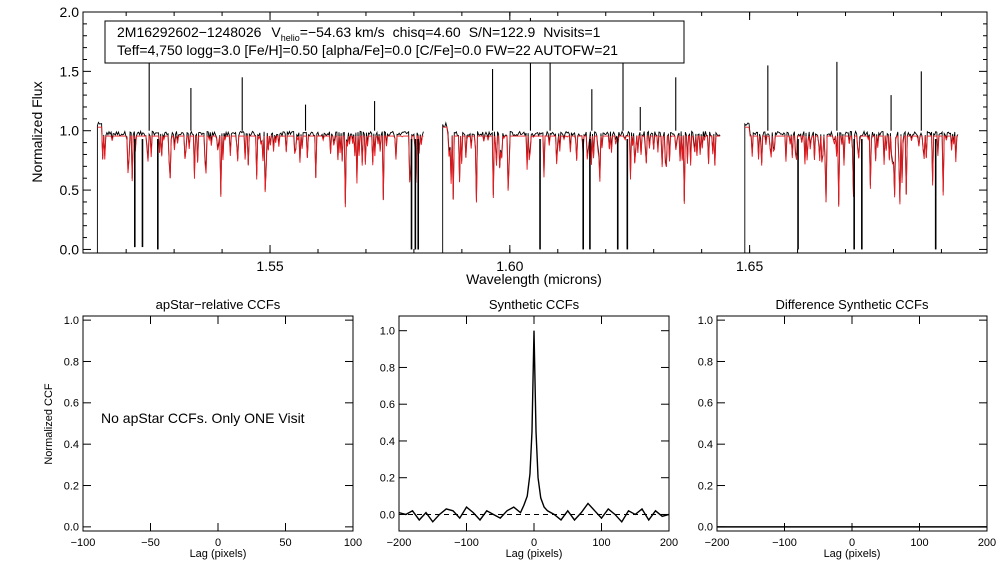 The width and height of the screenshot is (1008, 576). Describe the element at coordinates (218, 554) in the screenshot. I see `apstar-ccf-x-axis-label: Lag (pixels)` at that location.